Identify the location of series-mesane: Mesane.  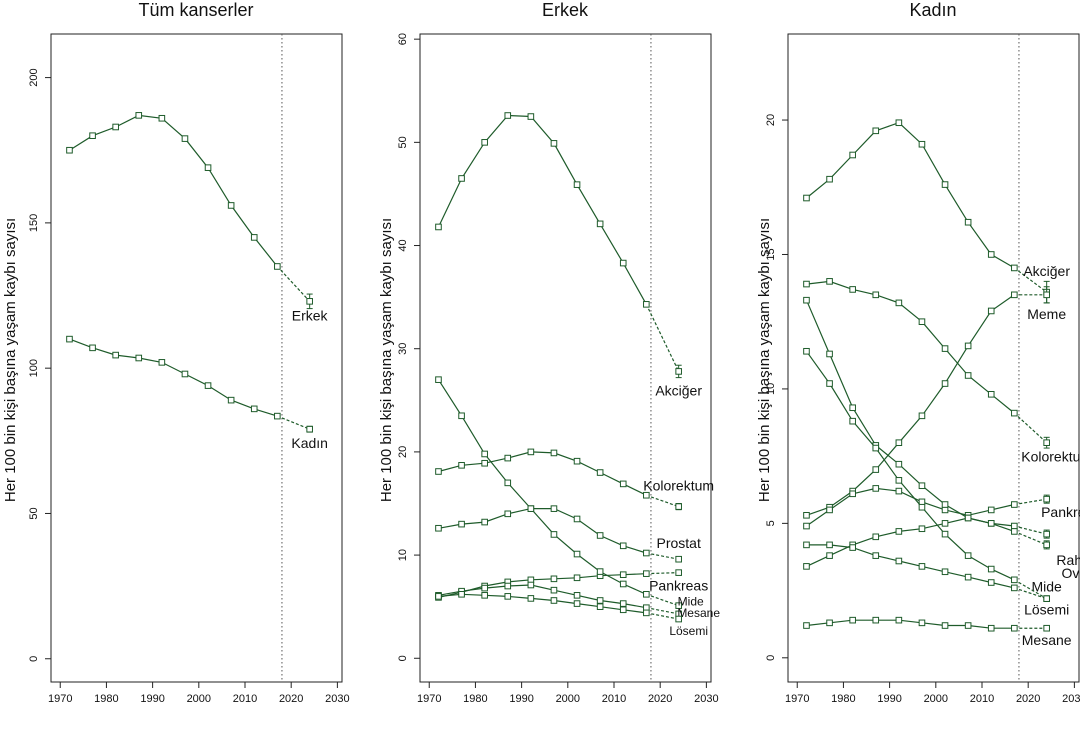
(577, 600).